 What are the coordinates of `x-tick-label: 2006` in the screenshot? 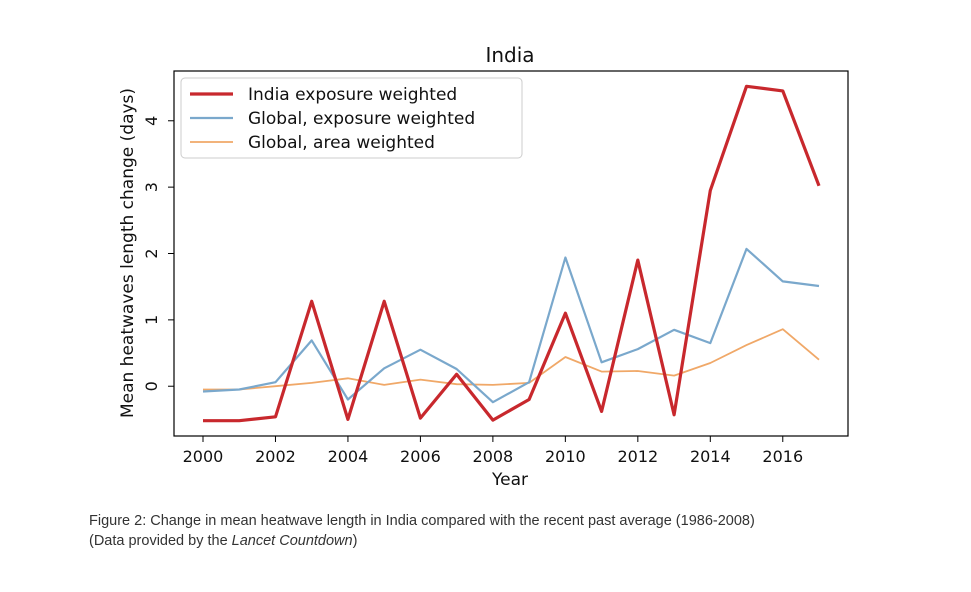 It's located at (420, 456).